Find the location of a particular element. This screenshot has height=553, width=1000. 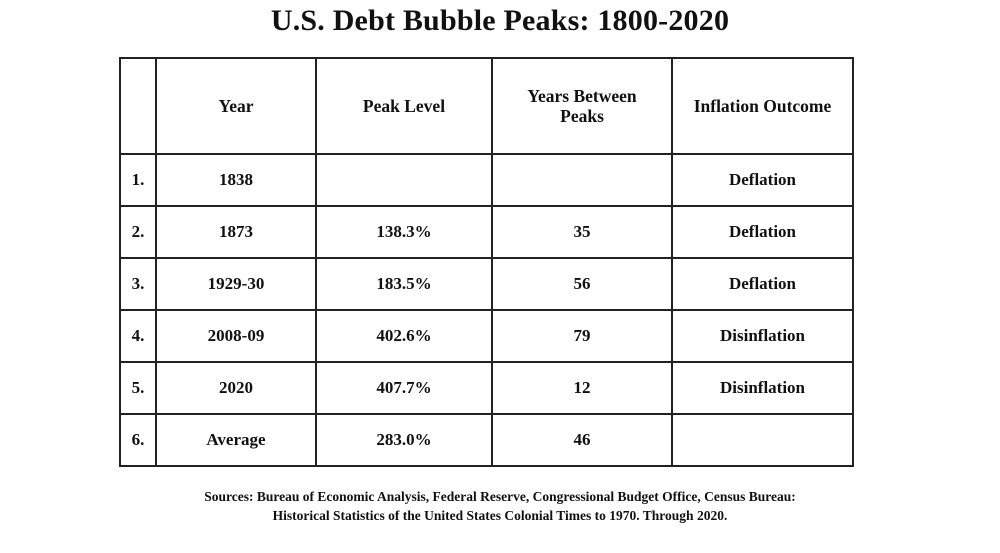

table-row: 1. 1838 Deflation is located at coordinates (486, 180).